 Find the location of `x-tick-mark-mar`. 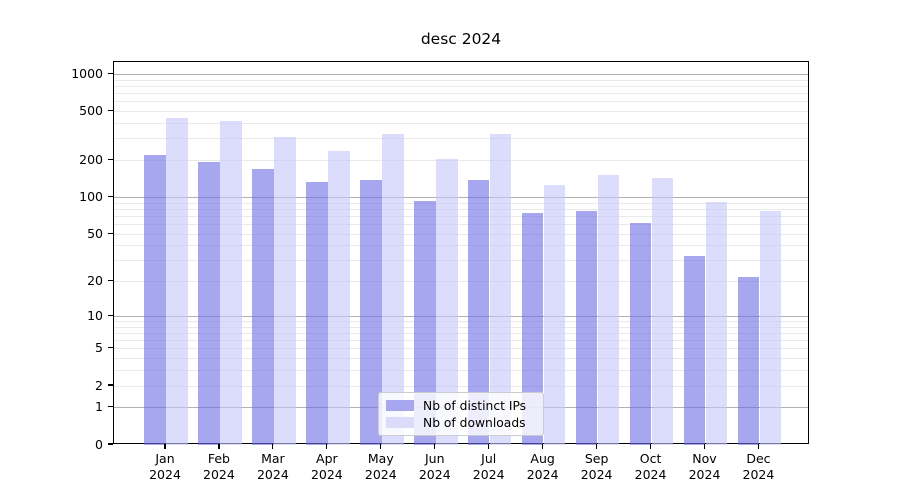

x-tick-mark-mar is located at coordinates (273, 446).